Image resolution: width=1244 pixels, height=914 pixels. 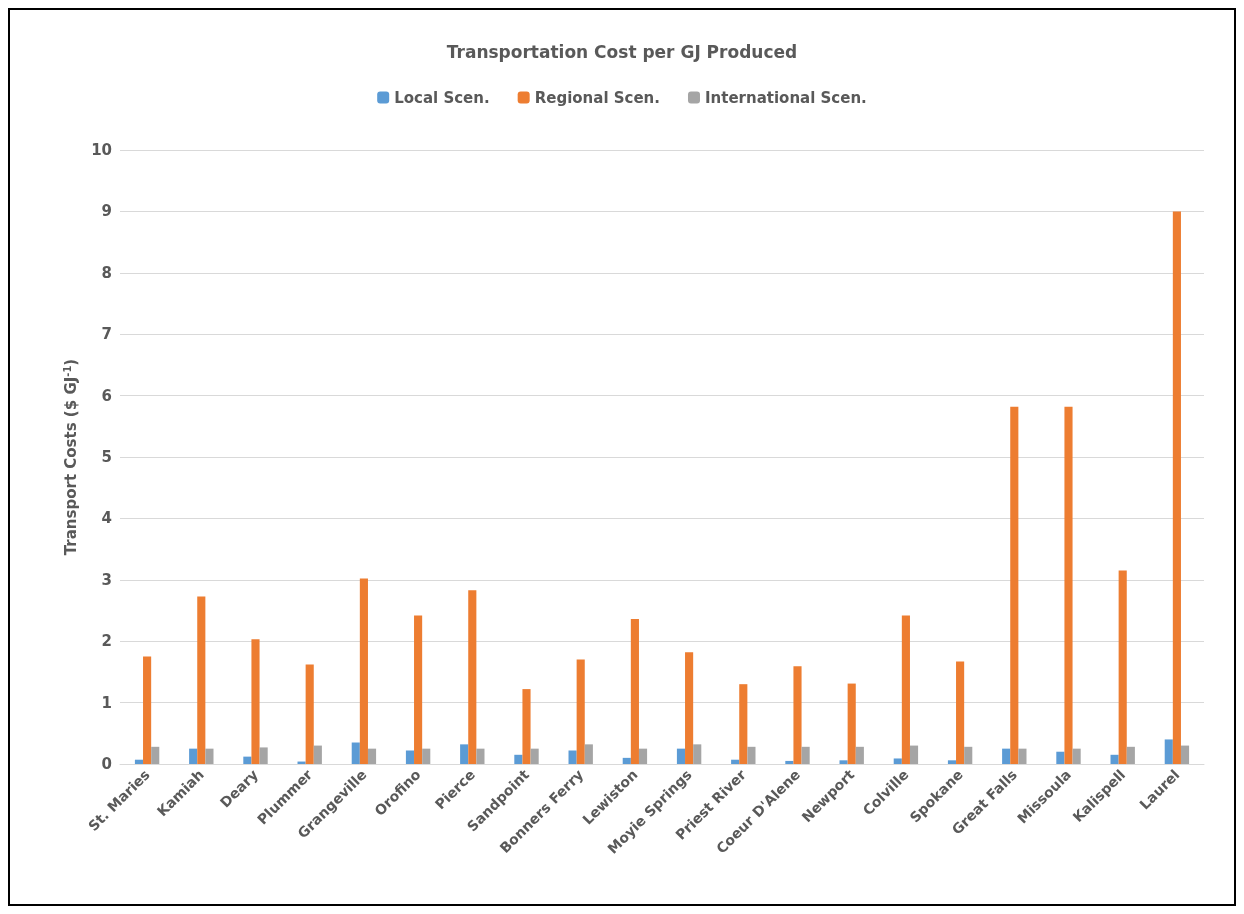 I want to click on y-tick-label: 8, so click(x=106, y=272).